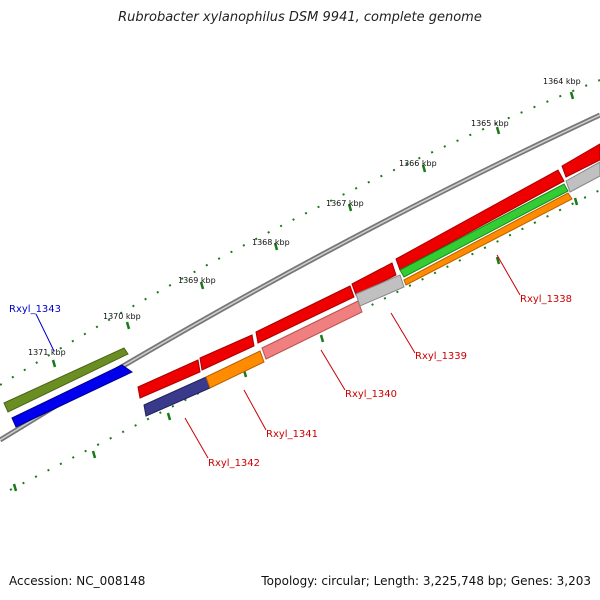  What do you see at coordinates (371, 394) in the screenshot?
I see `label-rxyl-1340: Rxyl_1340` at bounding box center [371, 394].